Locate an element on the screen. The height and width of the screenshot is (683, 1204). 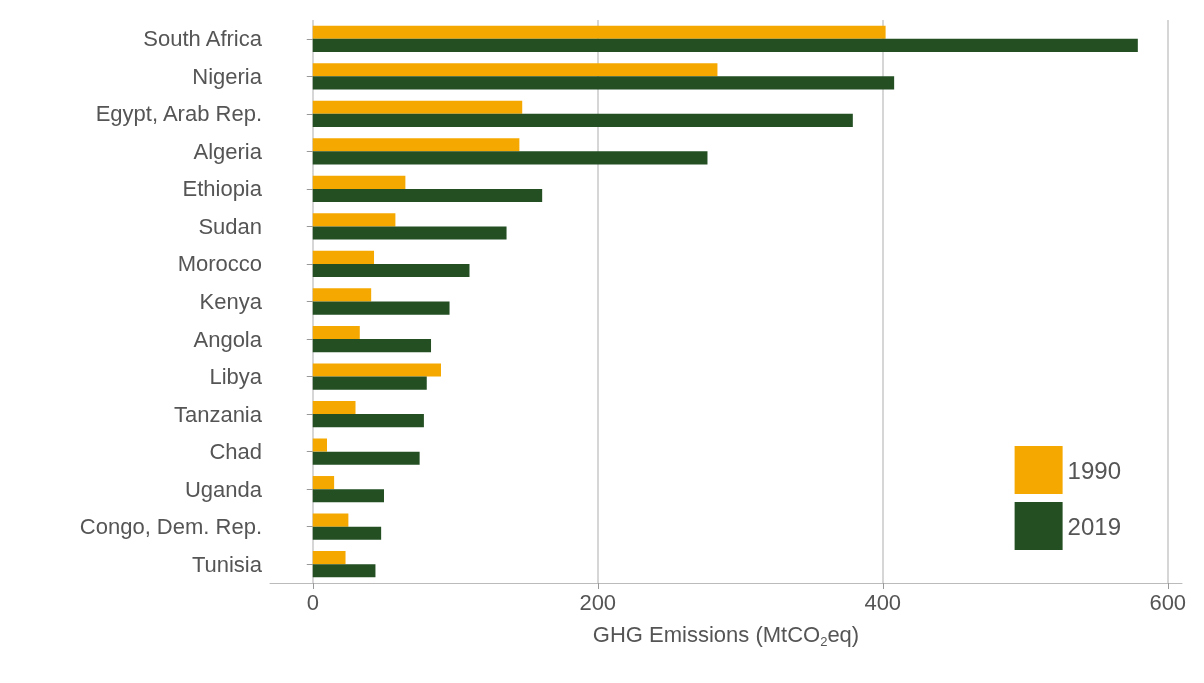
y-tick-label: Kenya is located at coordinates (231, 301).